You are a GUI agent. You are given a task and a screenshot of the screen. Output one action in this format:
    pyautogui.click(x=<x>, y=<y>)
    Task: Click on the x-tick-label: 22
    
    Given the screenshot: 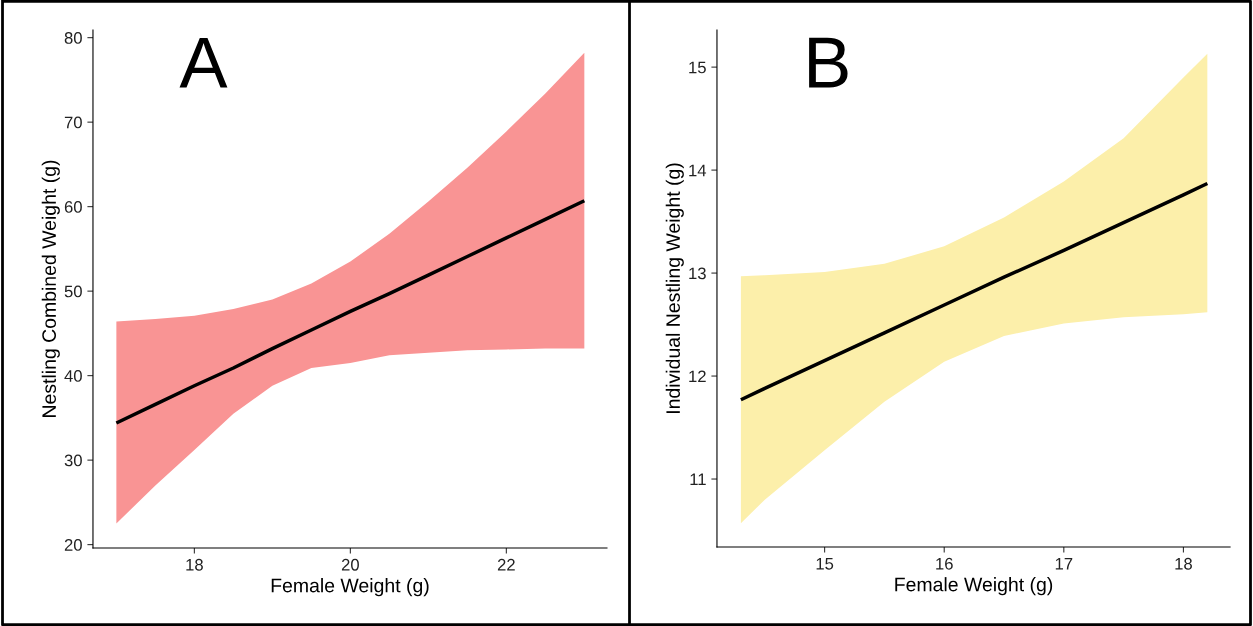 What is the action you would take?
    pyautogui.click(x=506, y=564)
    